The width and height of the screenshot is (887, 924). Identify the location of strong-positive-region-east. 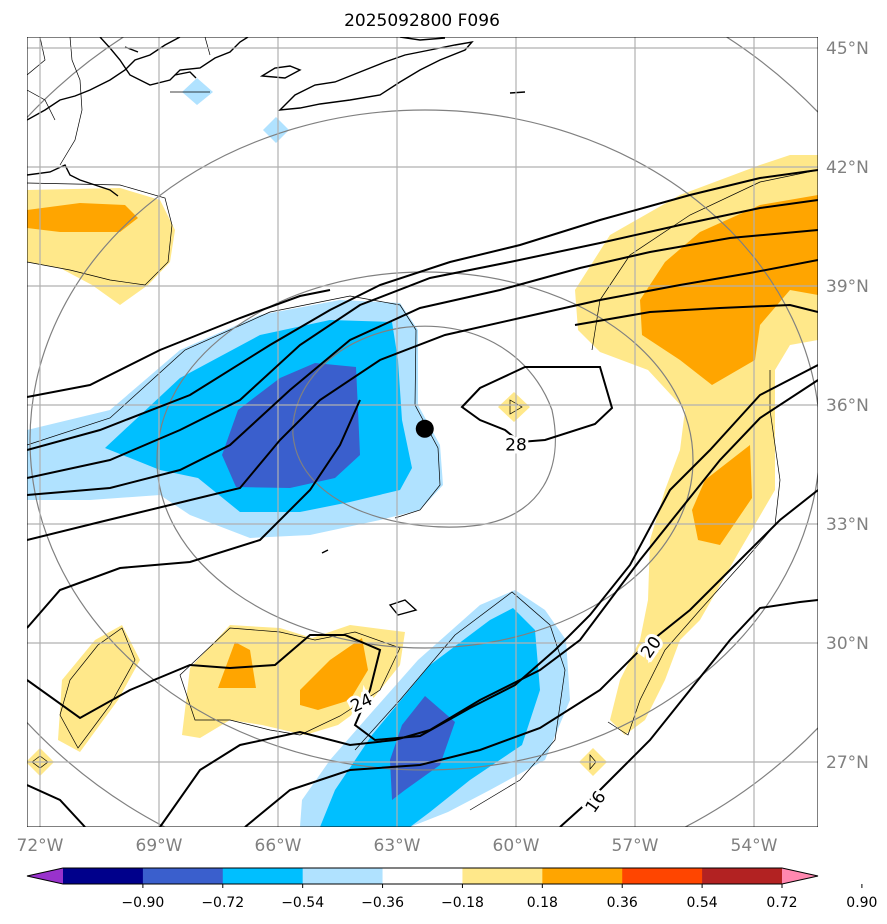
(729, 290).